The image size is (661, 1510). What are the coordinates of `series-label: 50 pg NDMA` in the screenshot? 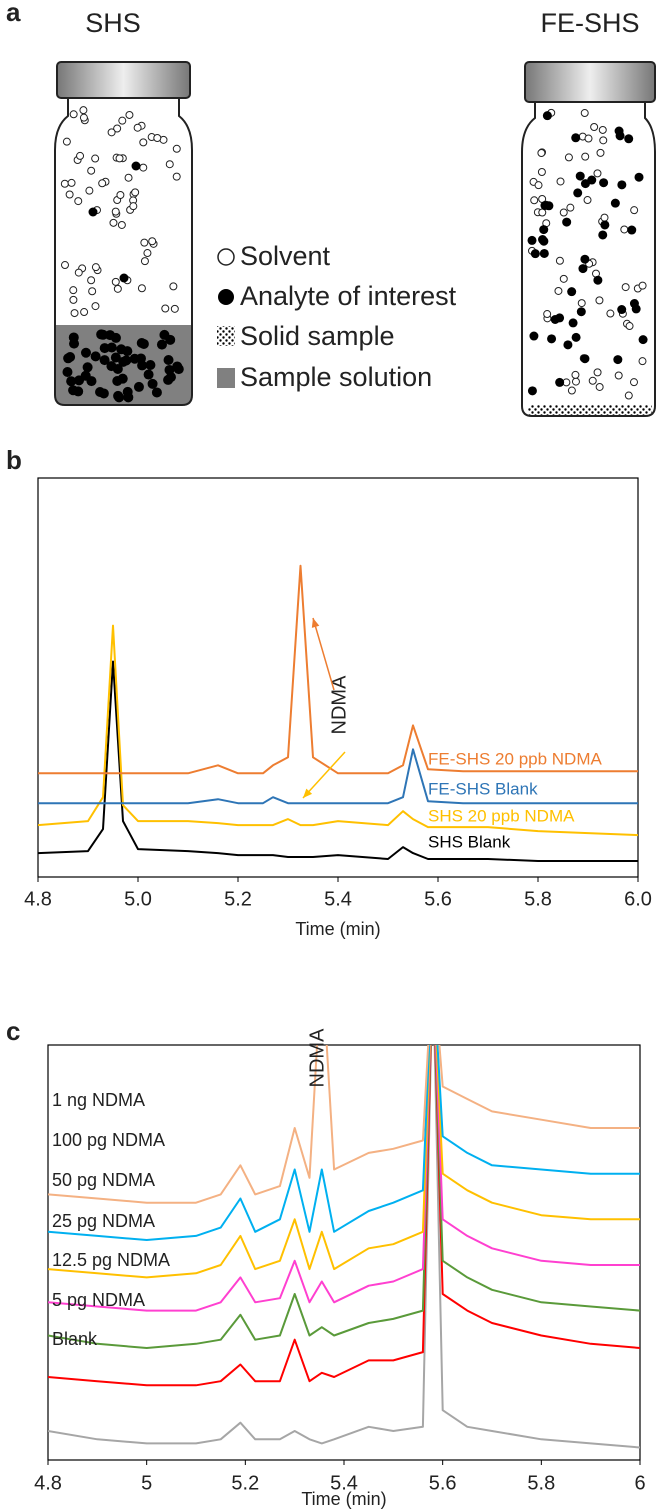 It's located at (103, 1180).